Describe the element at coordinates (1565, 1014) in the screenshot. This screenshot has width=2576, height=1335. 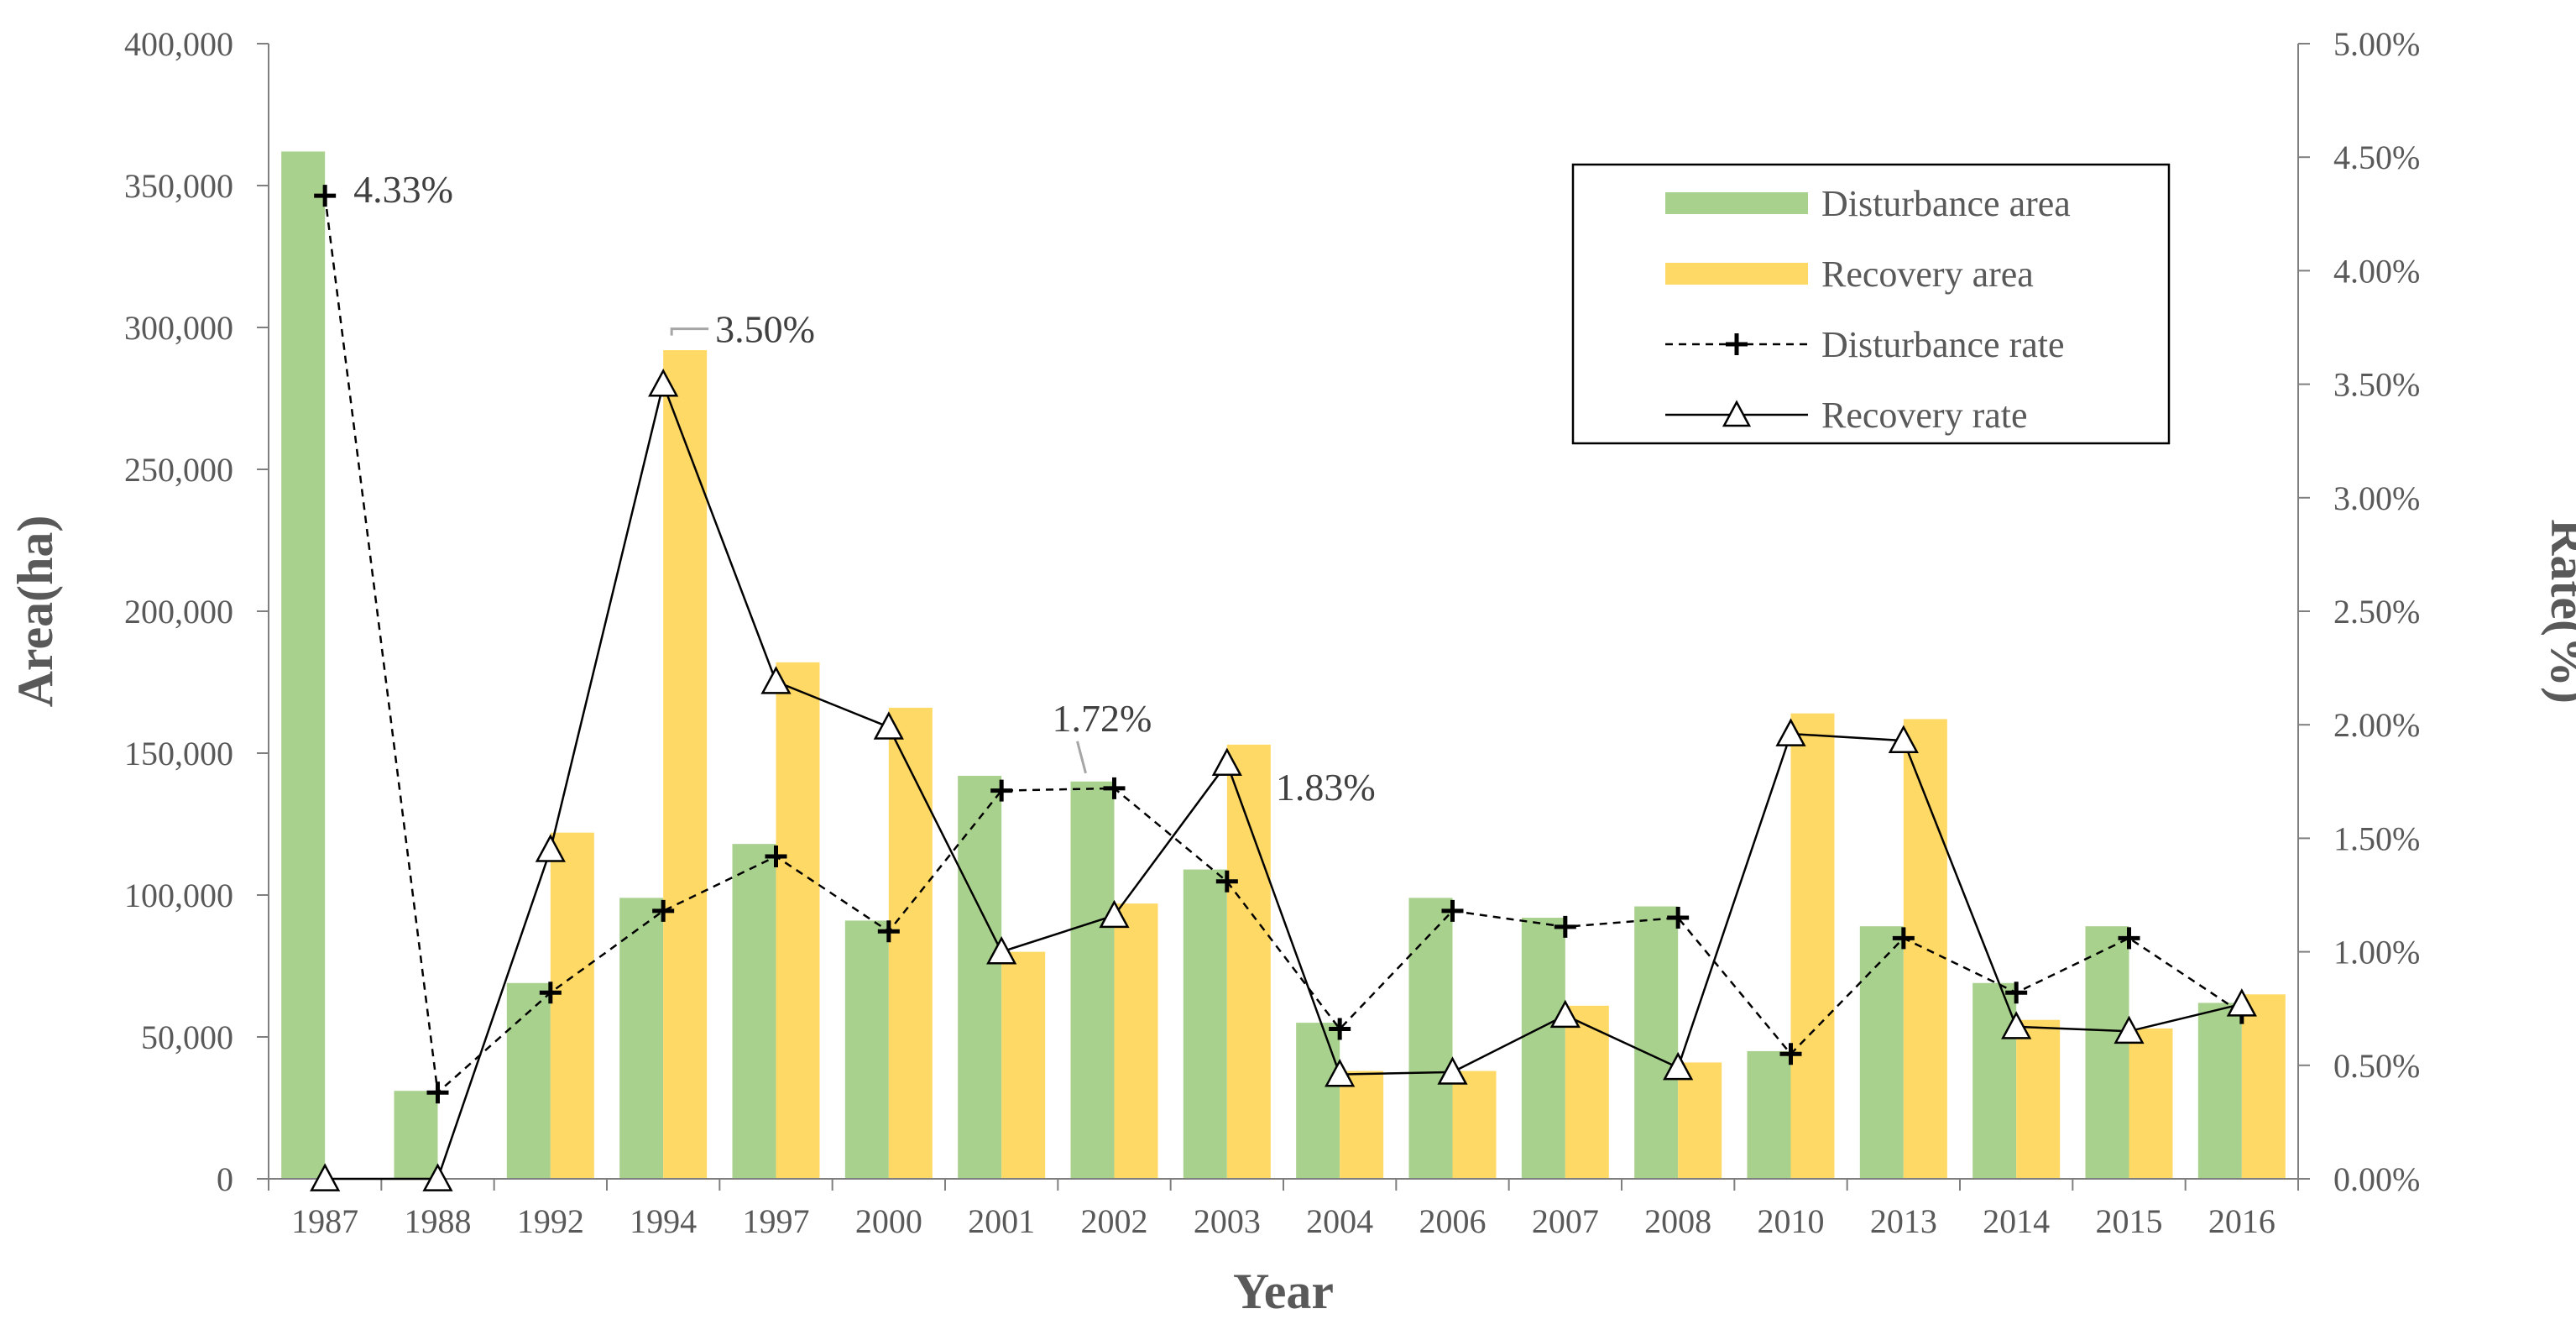
I see `marker-recovery-rate-2007` at that location.